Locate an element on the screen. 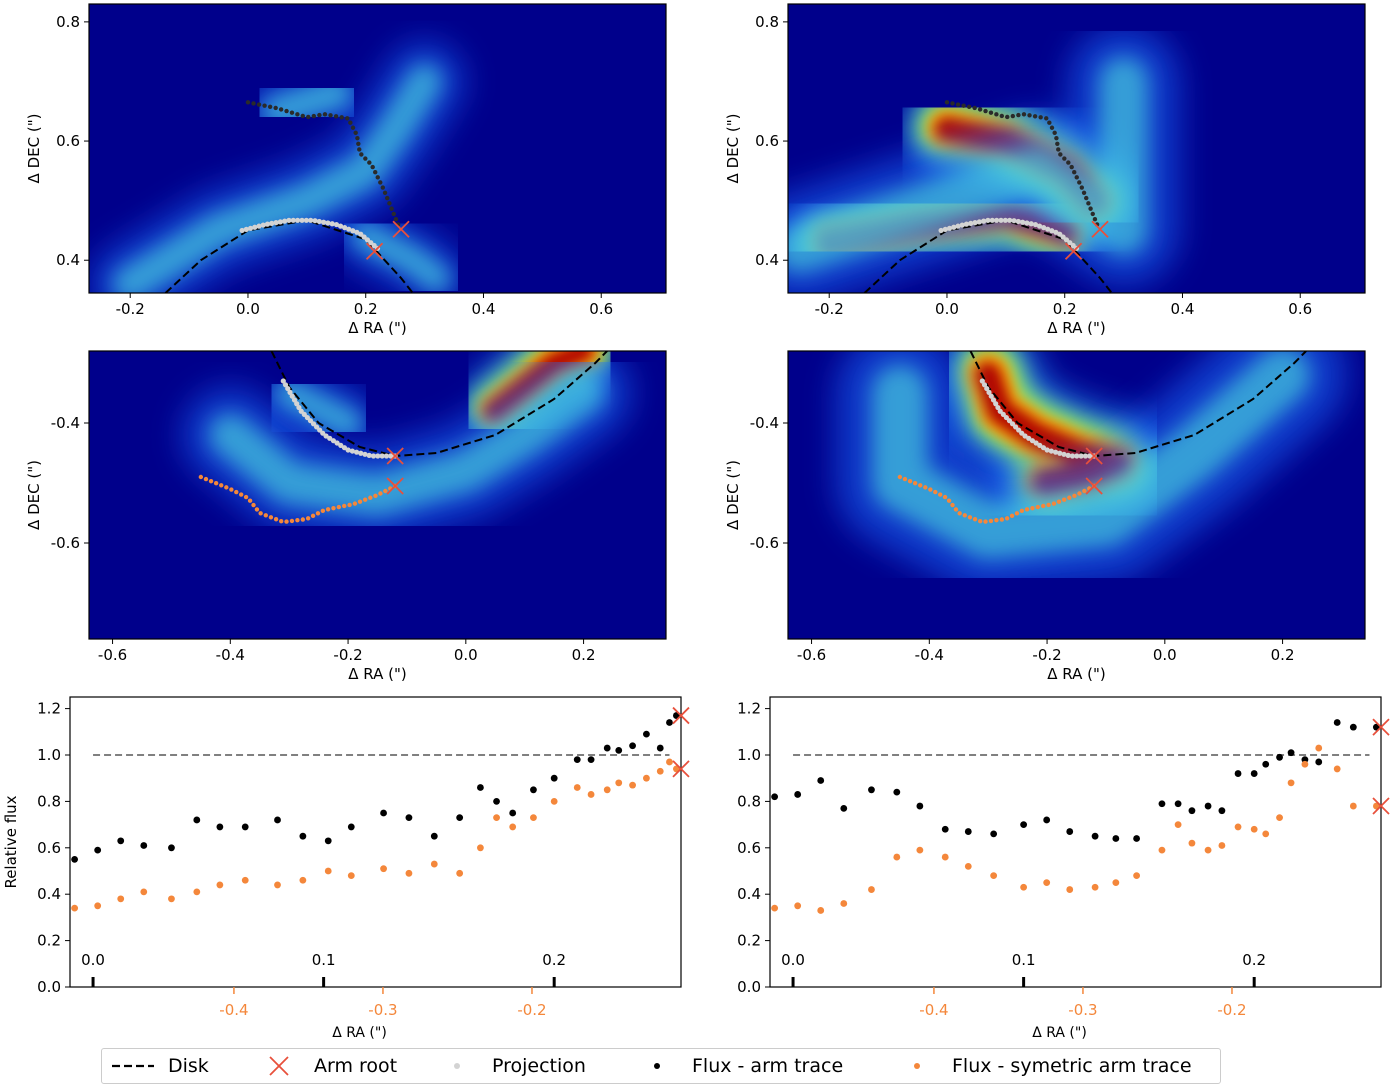 This screenshot has height=1086, width=1397. dashed-line-icon is located at coordinates (133, 1066).